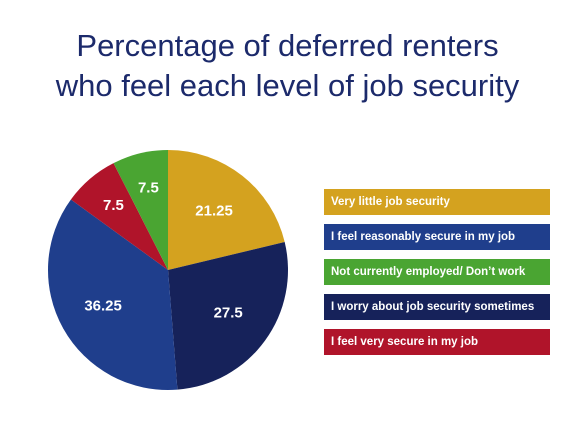  I want to click on legend-item-not-employed: Not currently employed/ Don’t work, so click(437, 272).